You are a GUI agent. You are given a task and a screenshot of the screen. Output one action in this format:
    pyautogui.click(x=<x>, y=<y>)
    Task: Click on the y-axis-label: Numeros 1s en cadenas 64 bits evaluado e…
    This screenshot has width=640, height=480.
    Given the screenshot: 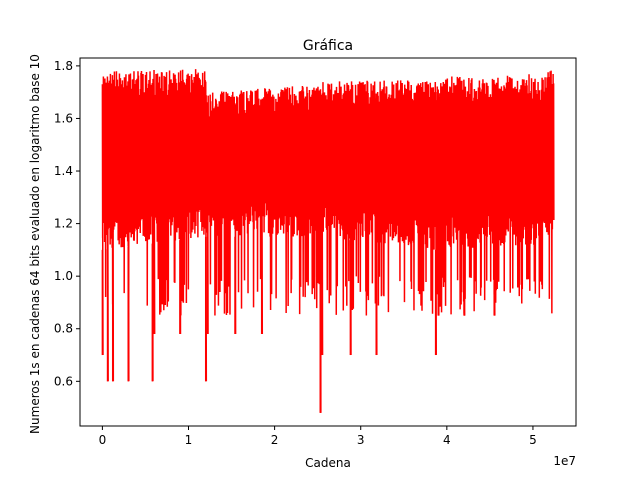 What is the action you would take?
    pyautogui.click(x=35, y=244)
    